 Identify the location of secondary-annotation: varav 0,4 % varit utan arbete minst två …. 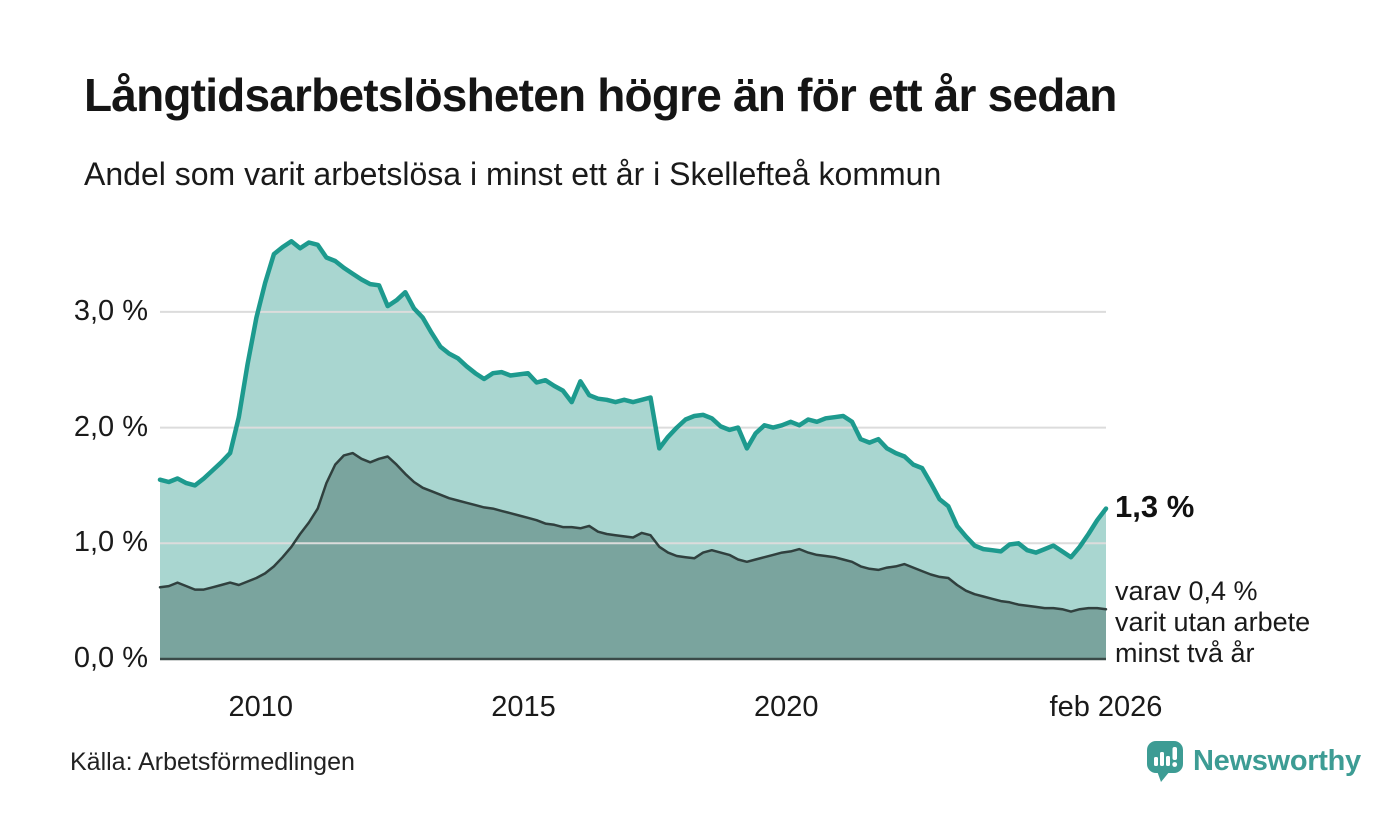
(1212, 622).